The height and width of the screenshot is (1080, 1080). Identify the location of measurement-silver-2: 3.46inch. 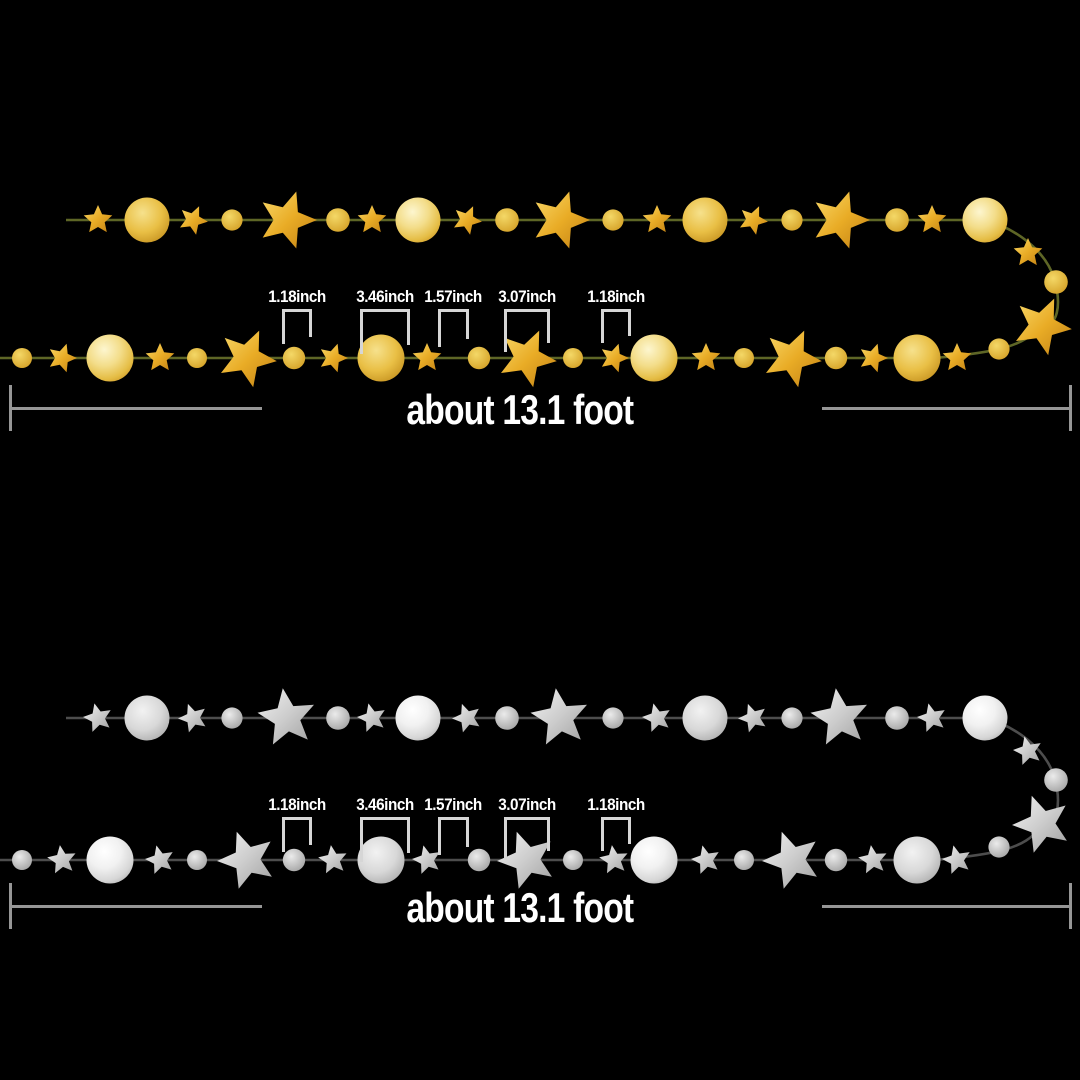
(385, 828).